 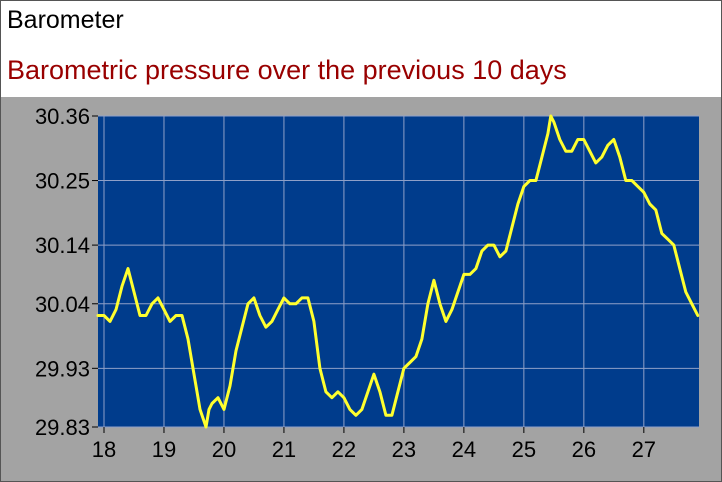 I want to click on y-tick-label: 30.25, so click(x=62, y=181).